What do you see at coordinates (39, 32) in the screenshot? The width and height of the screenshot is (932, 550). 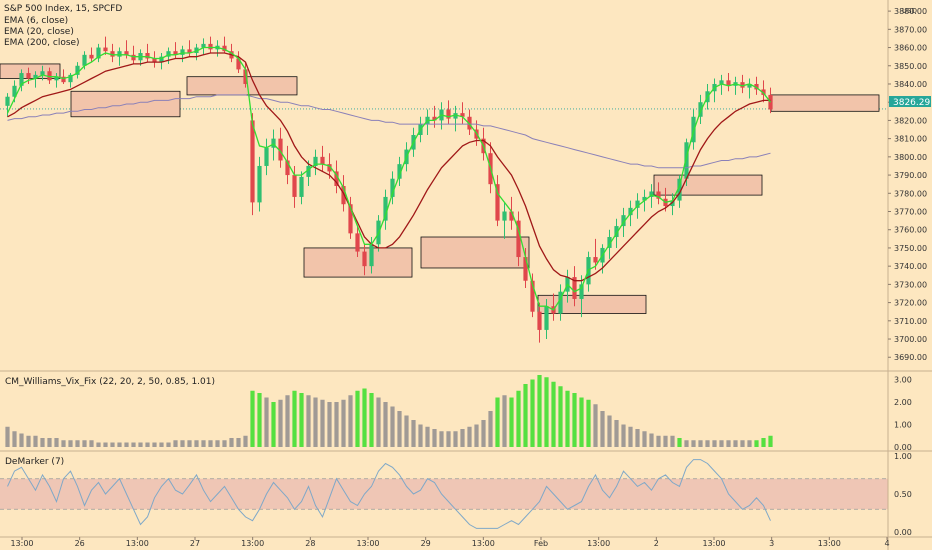 I see `legend-ema20: EMA (20, close)` at bounding box center [39, 32].